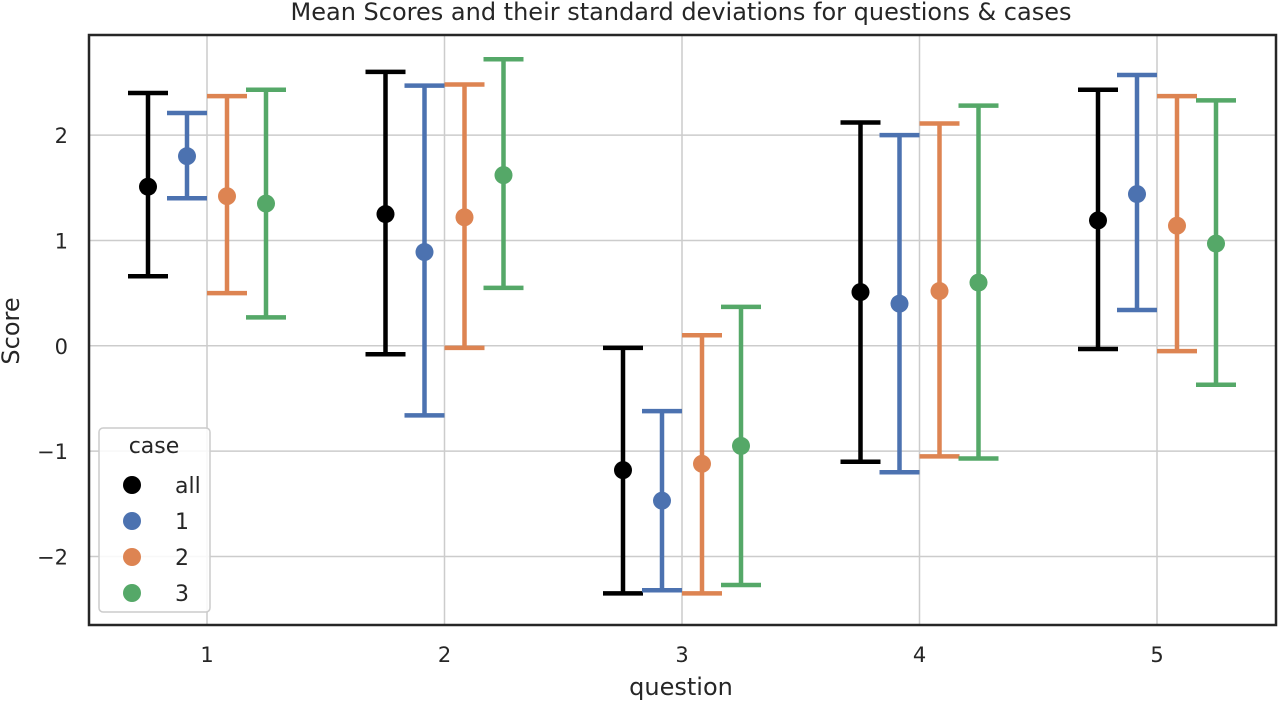 The height and width of the screenshot is (704, 1280). What do you see at coordinates (182, 594) in the screenshot?
I see `legend-label-3: 3` at bounding box center [182, 594].